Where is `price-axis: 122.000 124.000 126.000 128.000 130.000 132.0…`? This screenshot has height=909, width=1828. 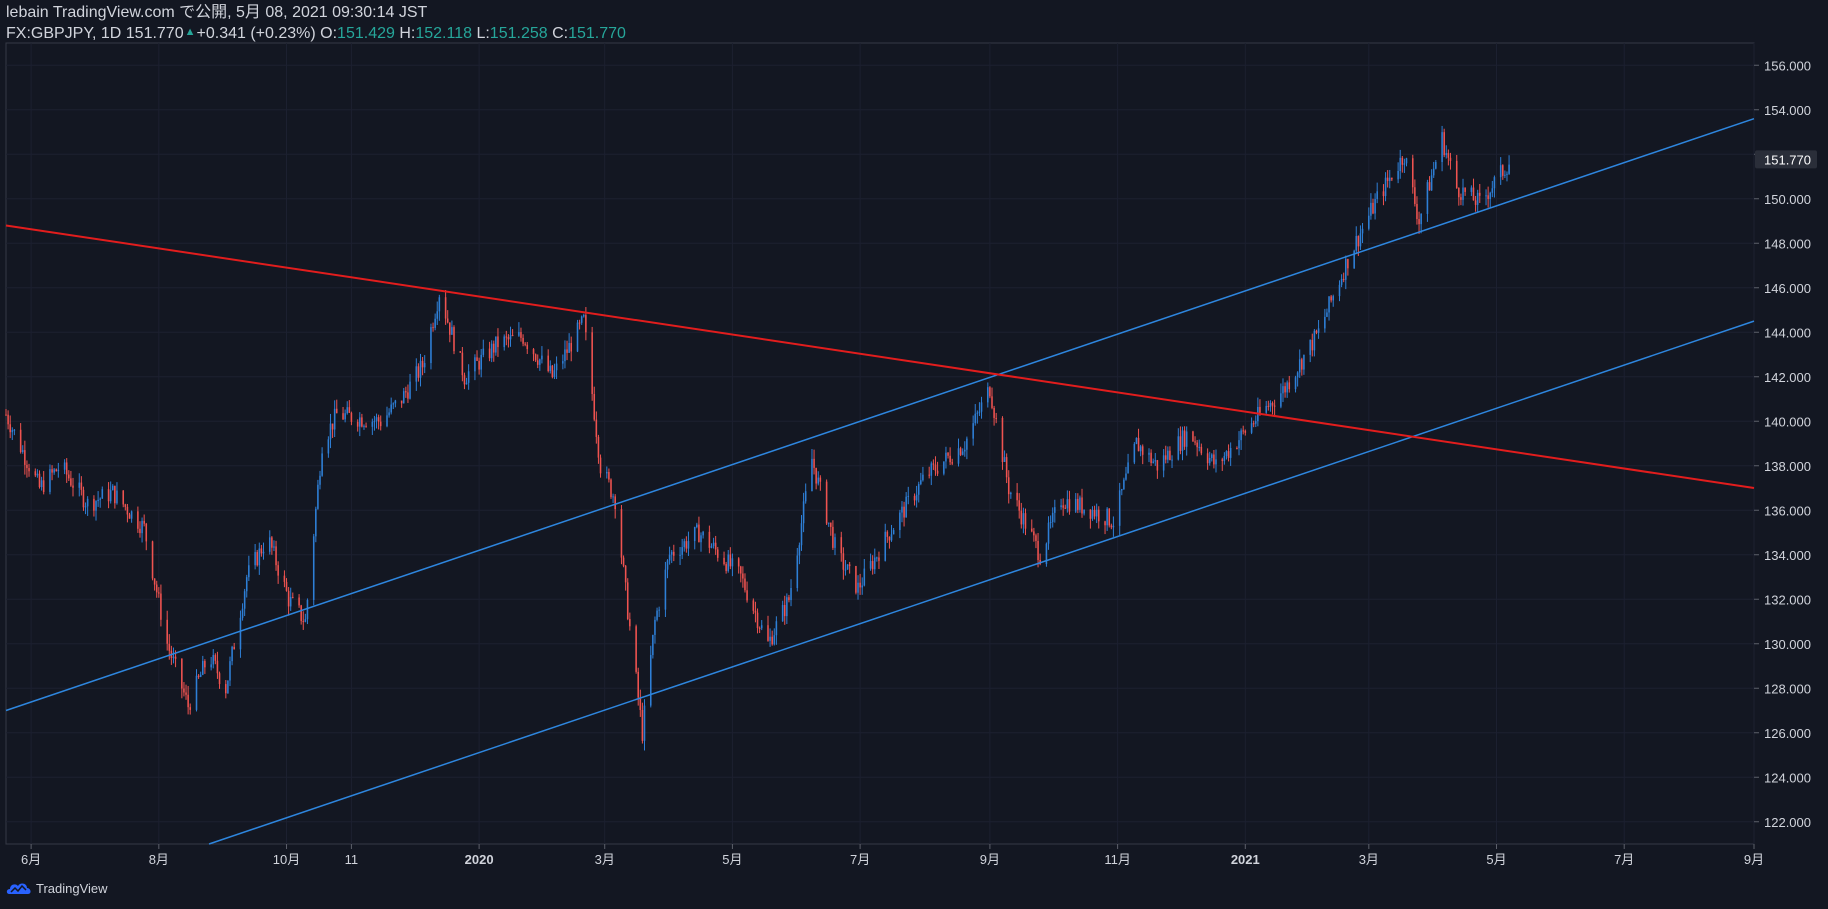 price-axis: 122.000 124.000 126.000 128.000 130.000 132.0… is located at coordinates (1782, 444).